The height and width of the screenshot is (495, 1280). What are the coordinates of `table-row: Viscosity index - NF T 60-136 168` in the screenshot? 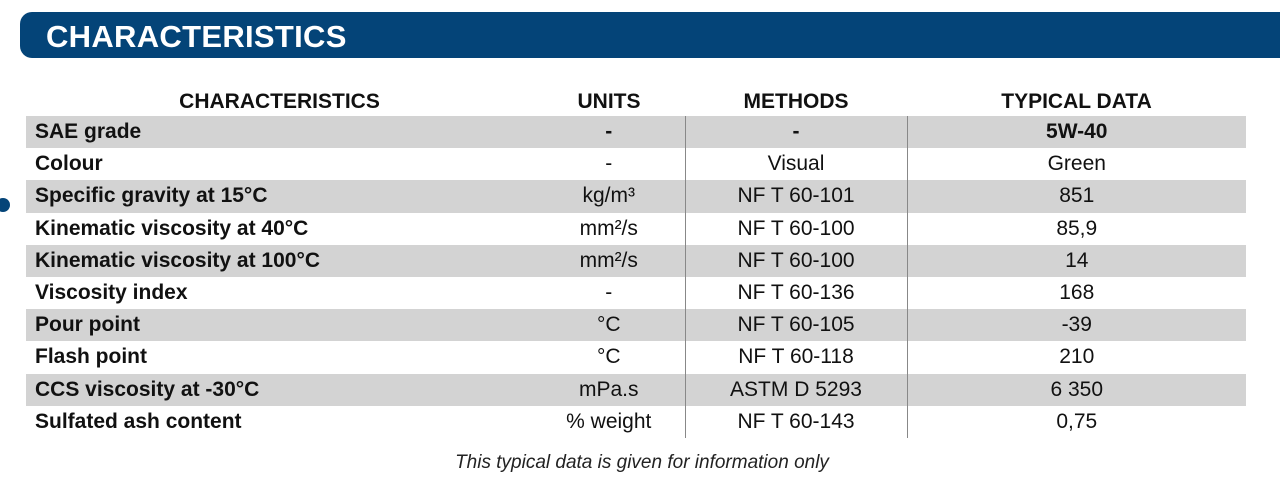 It's located at (636, 293).